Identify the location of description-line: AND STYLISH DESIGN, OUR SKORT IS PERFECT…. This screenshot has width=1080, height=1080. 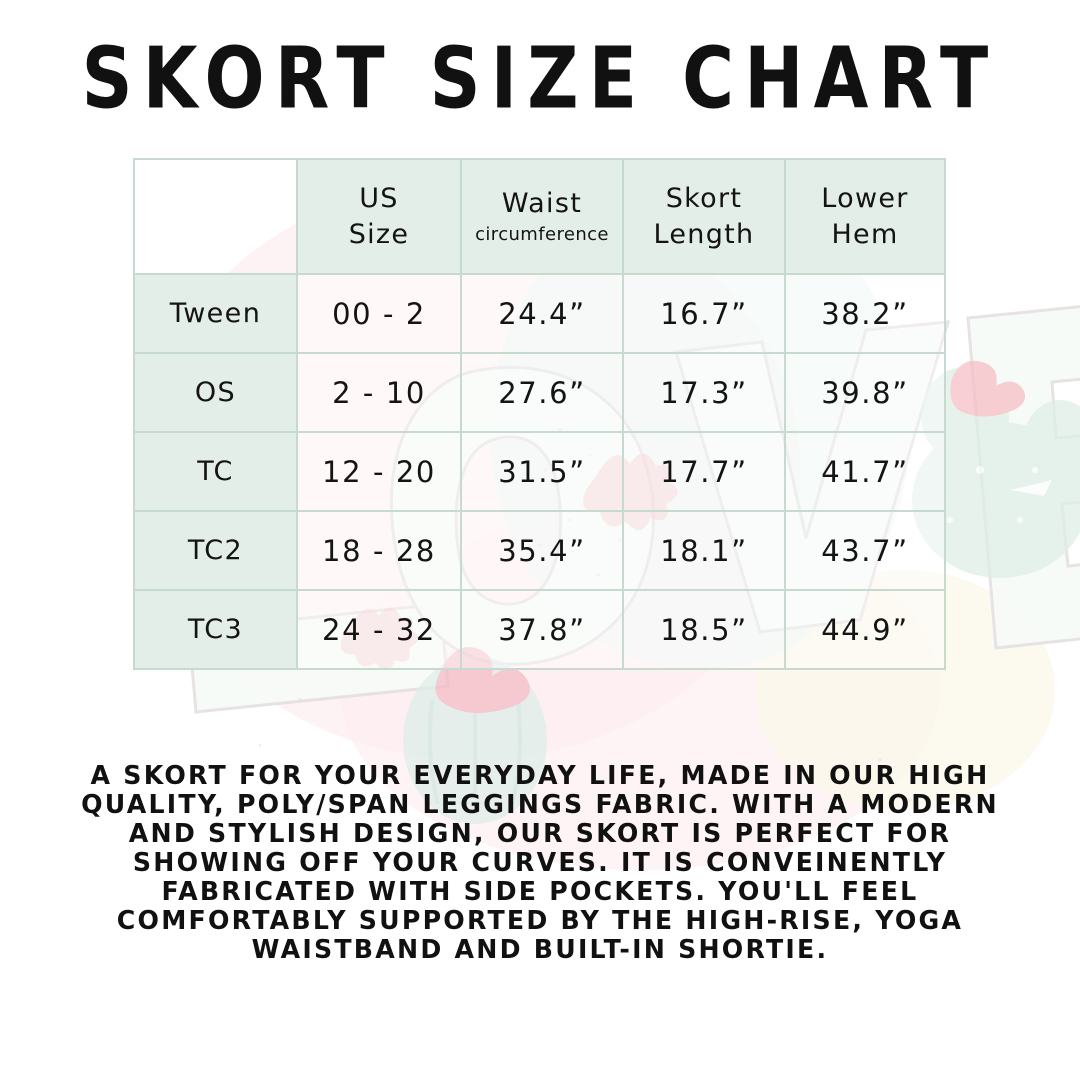
(540, 834).